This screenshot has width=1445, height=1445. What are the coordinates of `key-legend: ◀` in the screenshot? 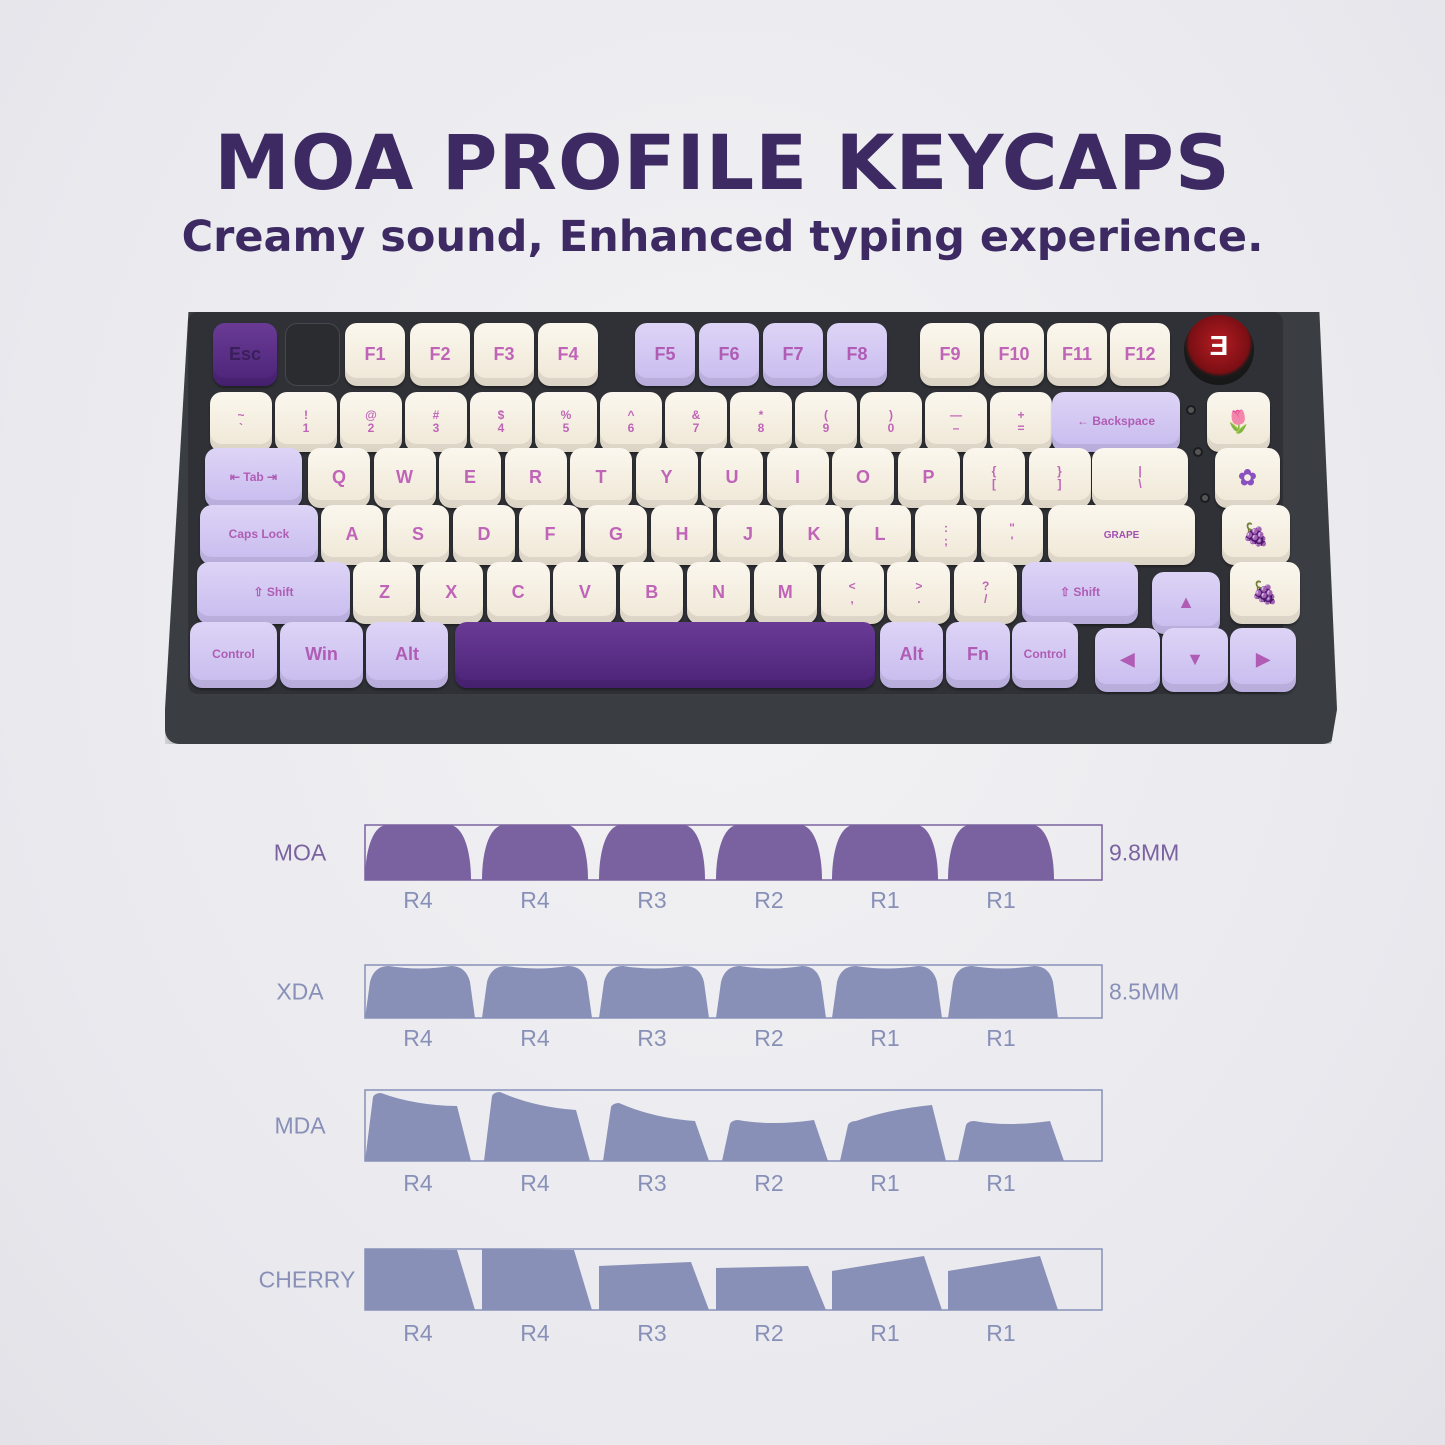 It's located at (1127, 659).